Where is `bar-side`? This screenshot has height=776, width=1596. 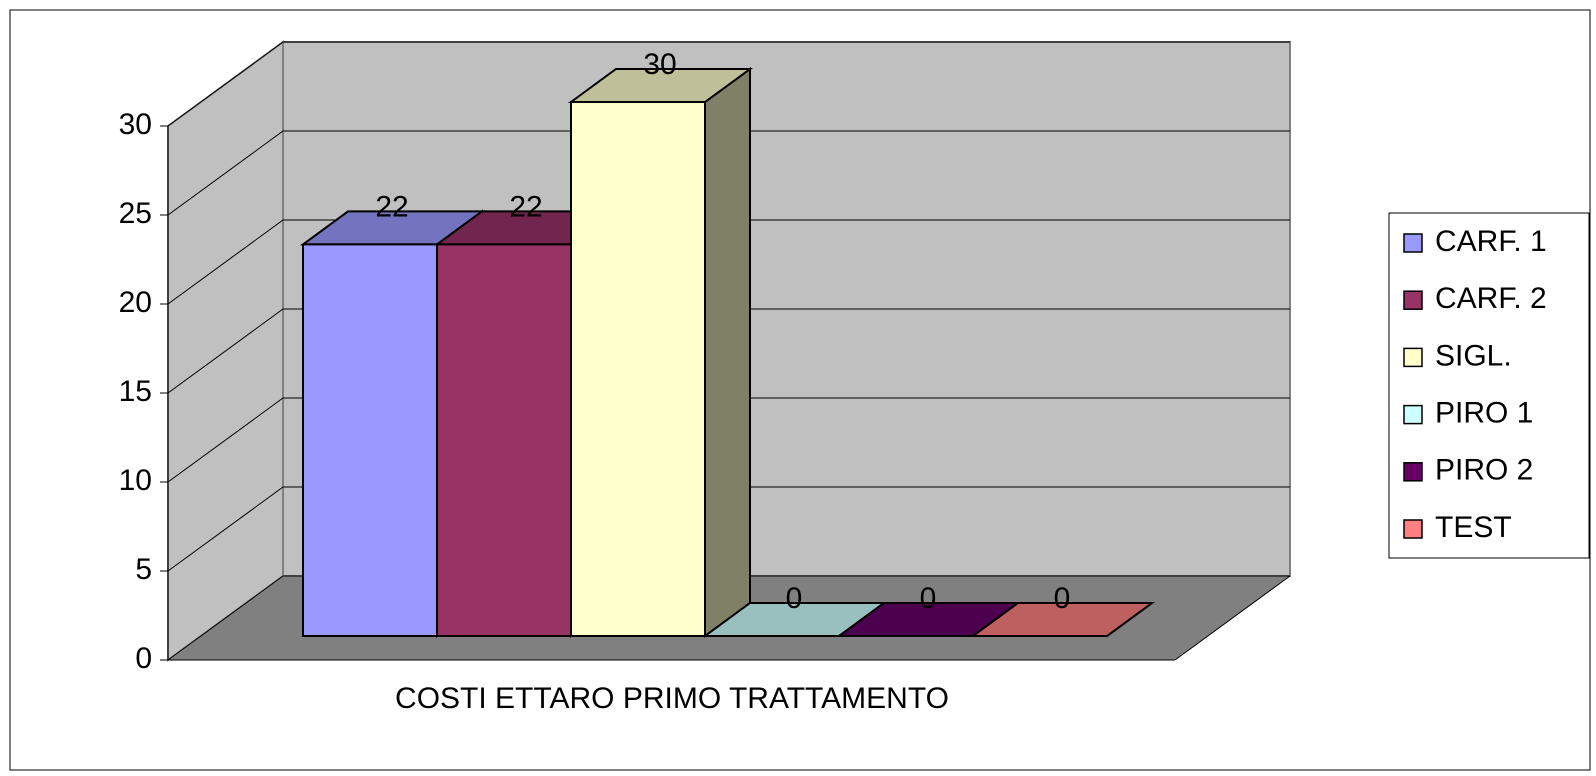
bar-side is located at coordinates (727, 352).